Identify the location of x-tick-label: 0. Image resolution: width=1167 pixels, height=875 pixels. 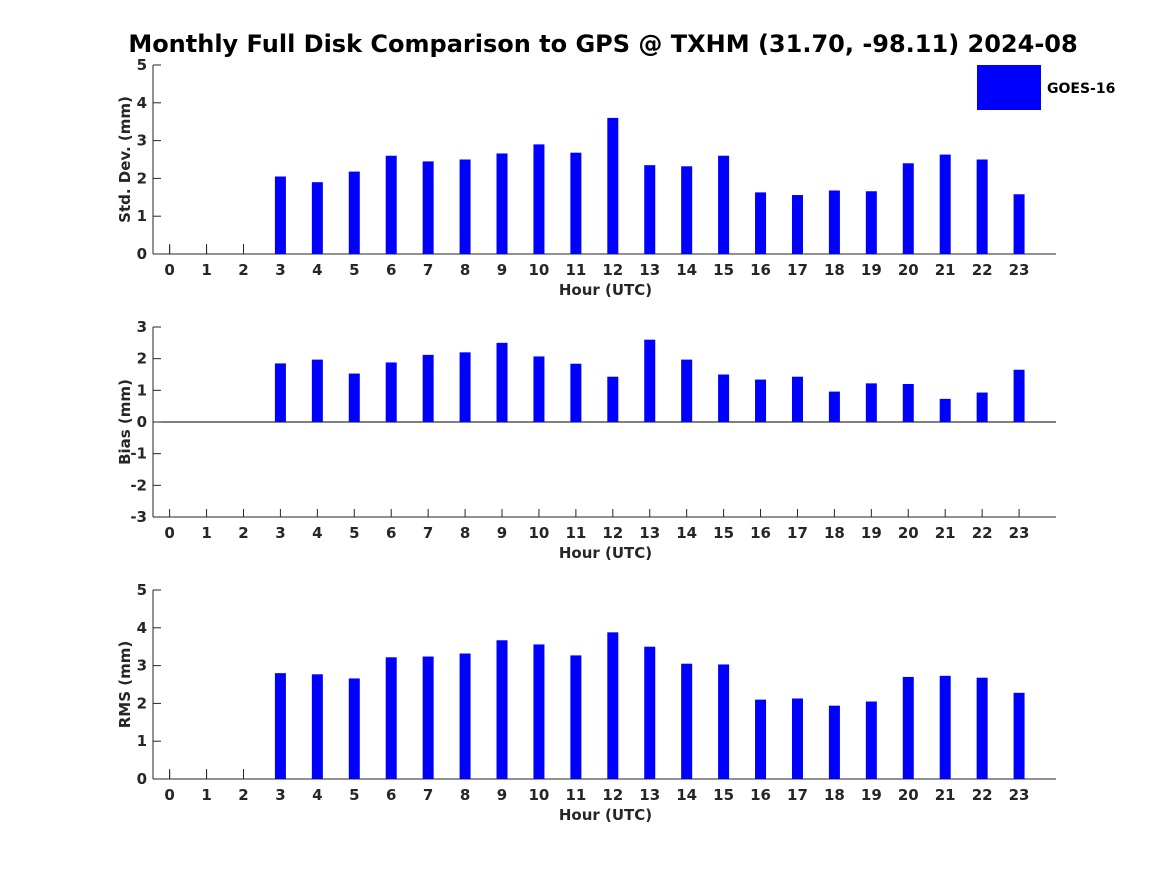
(169, 795).